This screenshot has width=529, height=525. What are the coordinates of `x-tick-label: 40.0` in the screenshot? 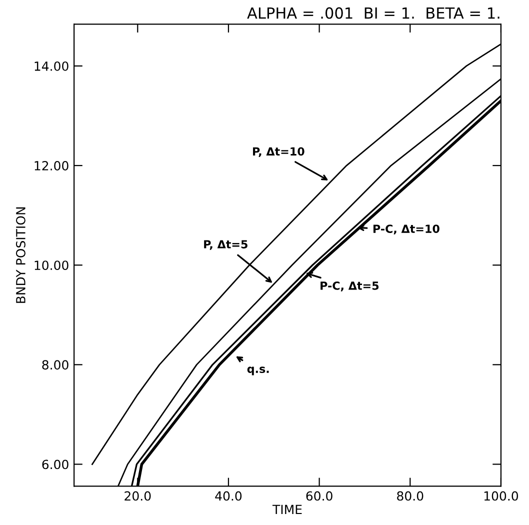 It's located at (228, 496).